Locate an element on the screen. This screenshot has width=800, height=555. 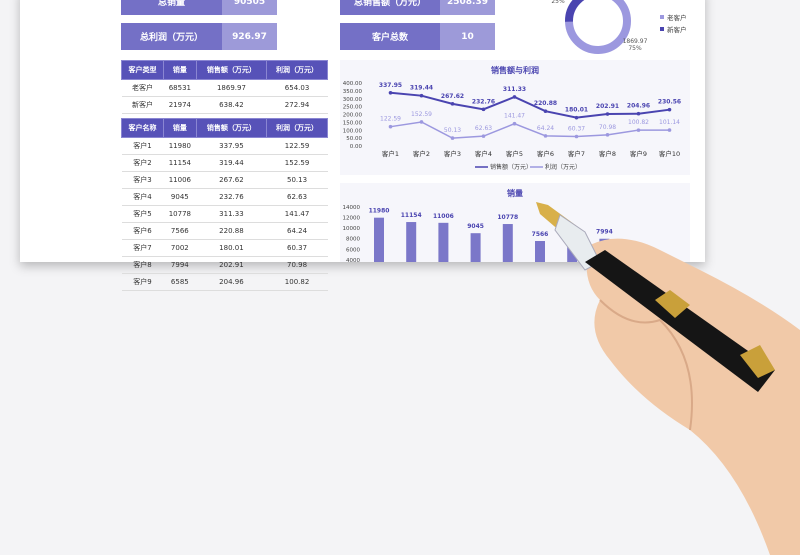
table-cell: 6585 is located at coordinates (180, 282).